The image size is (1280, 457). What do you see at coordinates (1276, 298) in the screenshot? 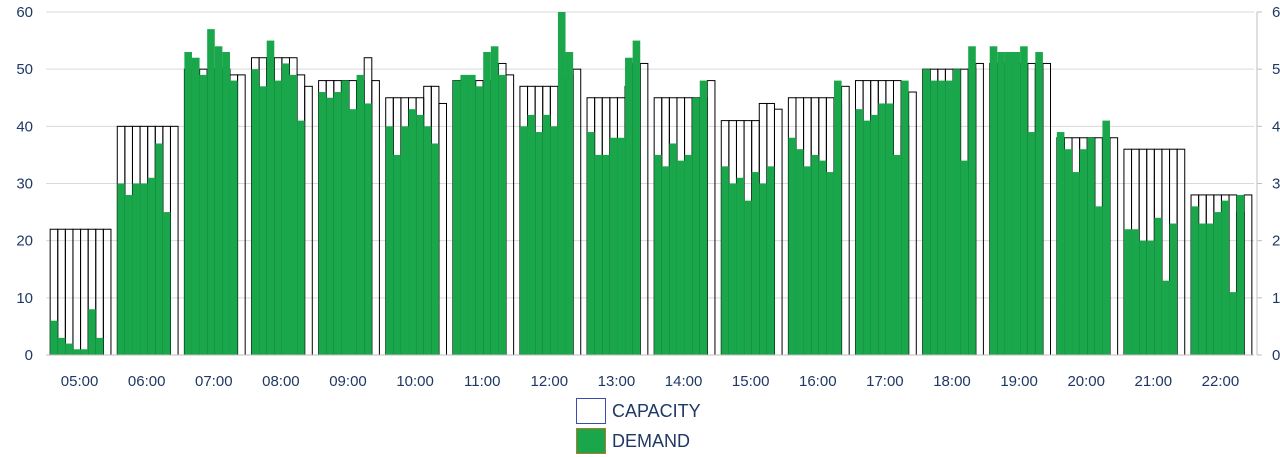
I see `y2-tick-label: 1` at bounding box center [1276, 298].